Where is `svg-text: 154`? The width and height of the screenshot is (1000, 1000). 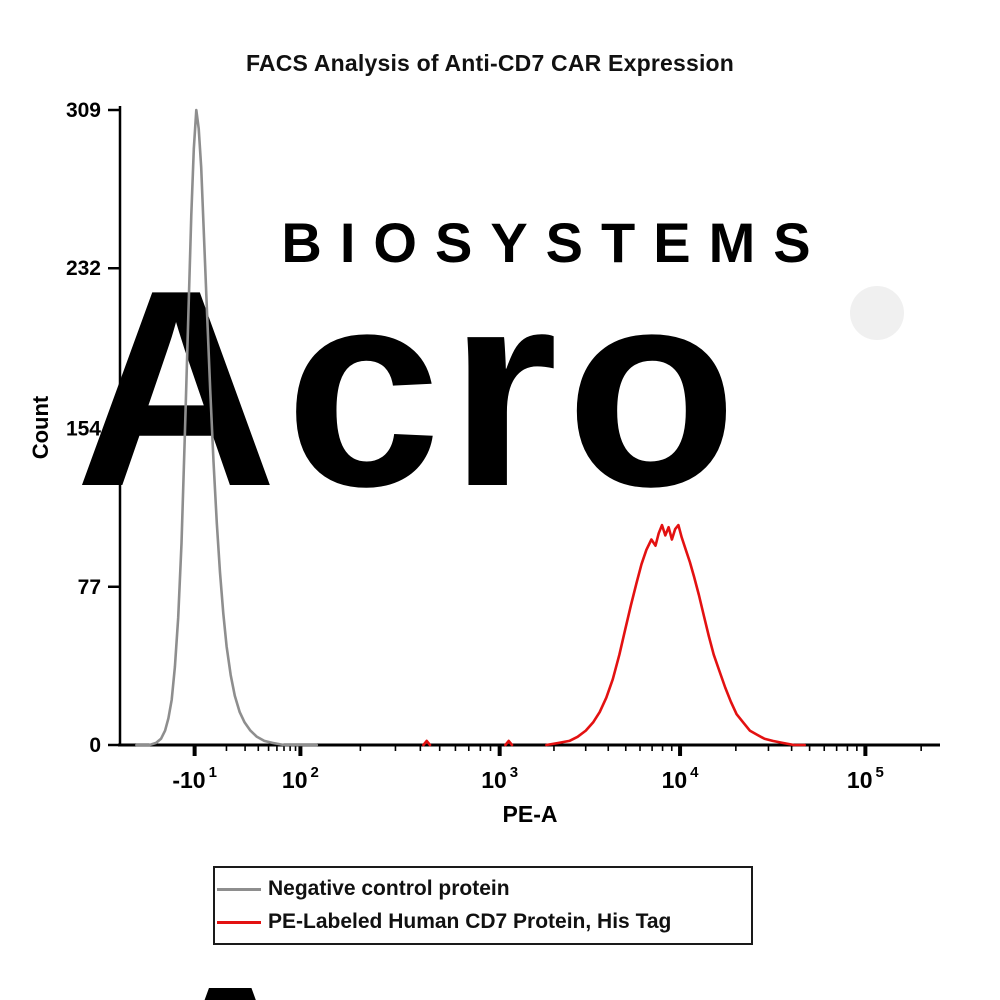
svg-text: 154 is located at coordinates (83, 429).